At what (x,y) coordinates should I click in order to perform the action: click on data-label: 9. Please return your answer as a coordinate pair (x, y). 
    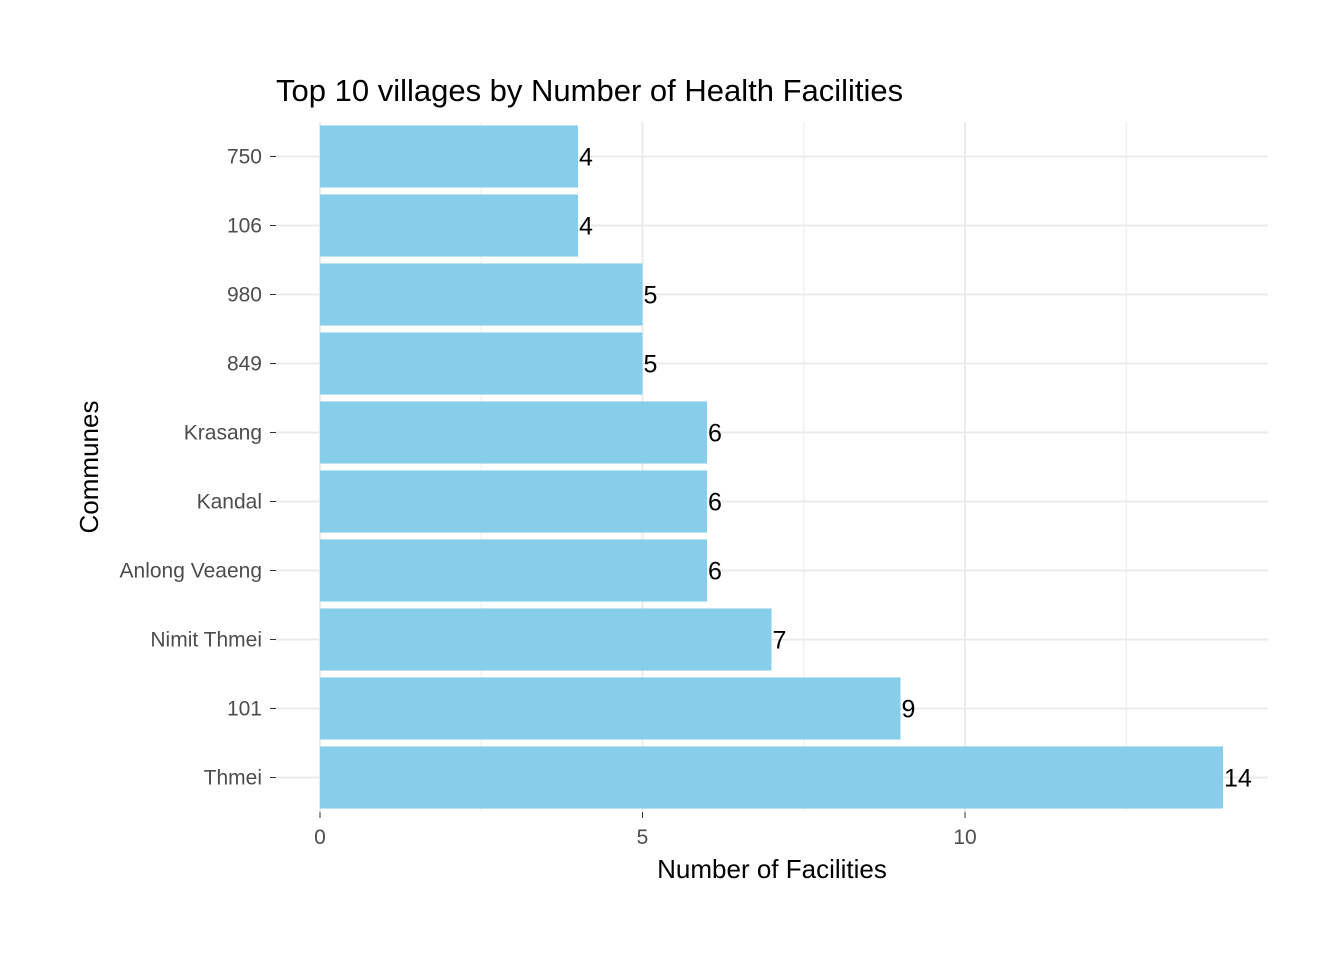
    Looking at the image, I should click on (909, 710).